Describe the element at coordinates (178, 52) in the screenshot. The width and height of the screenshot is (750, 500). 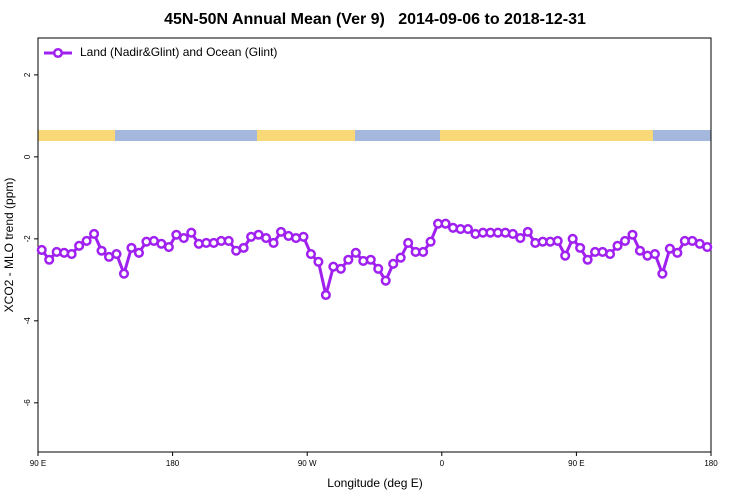
I see `legend-label: Land (Nadir&Glint) and Ocean (Glint)` at that location.